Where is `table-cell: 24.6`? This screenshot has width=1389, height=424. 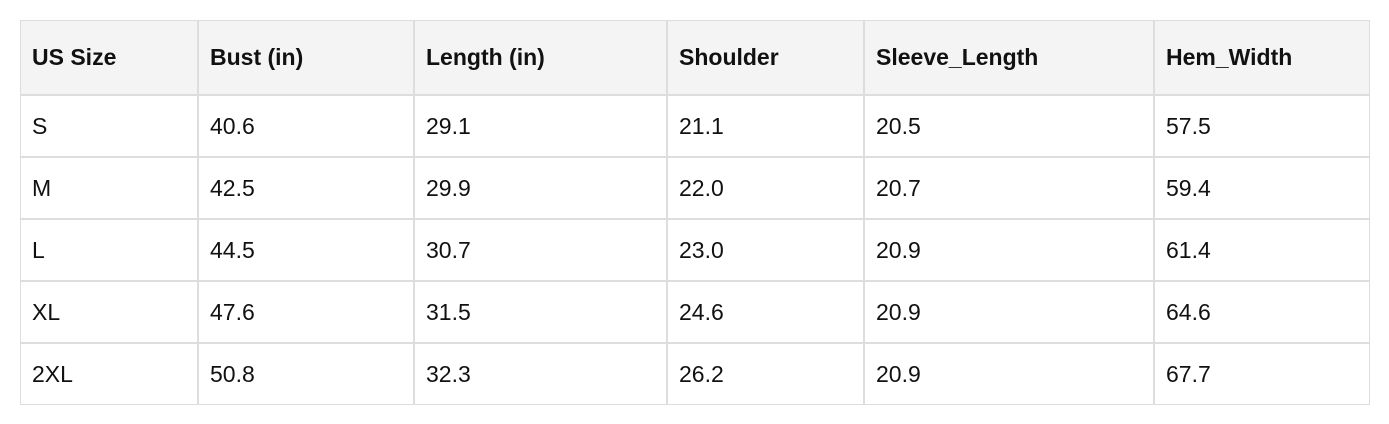 table-cell: 24.6 is located at coordinates (765, 312).